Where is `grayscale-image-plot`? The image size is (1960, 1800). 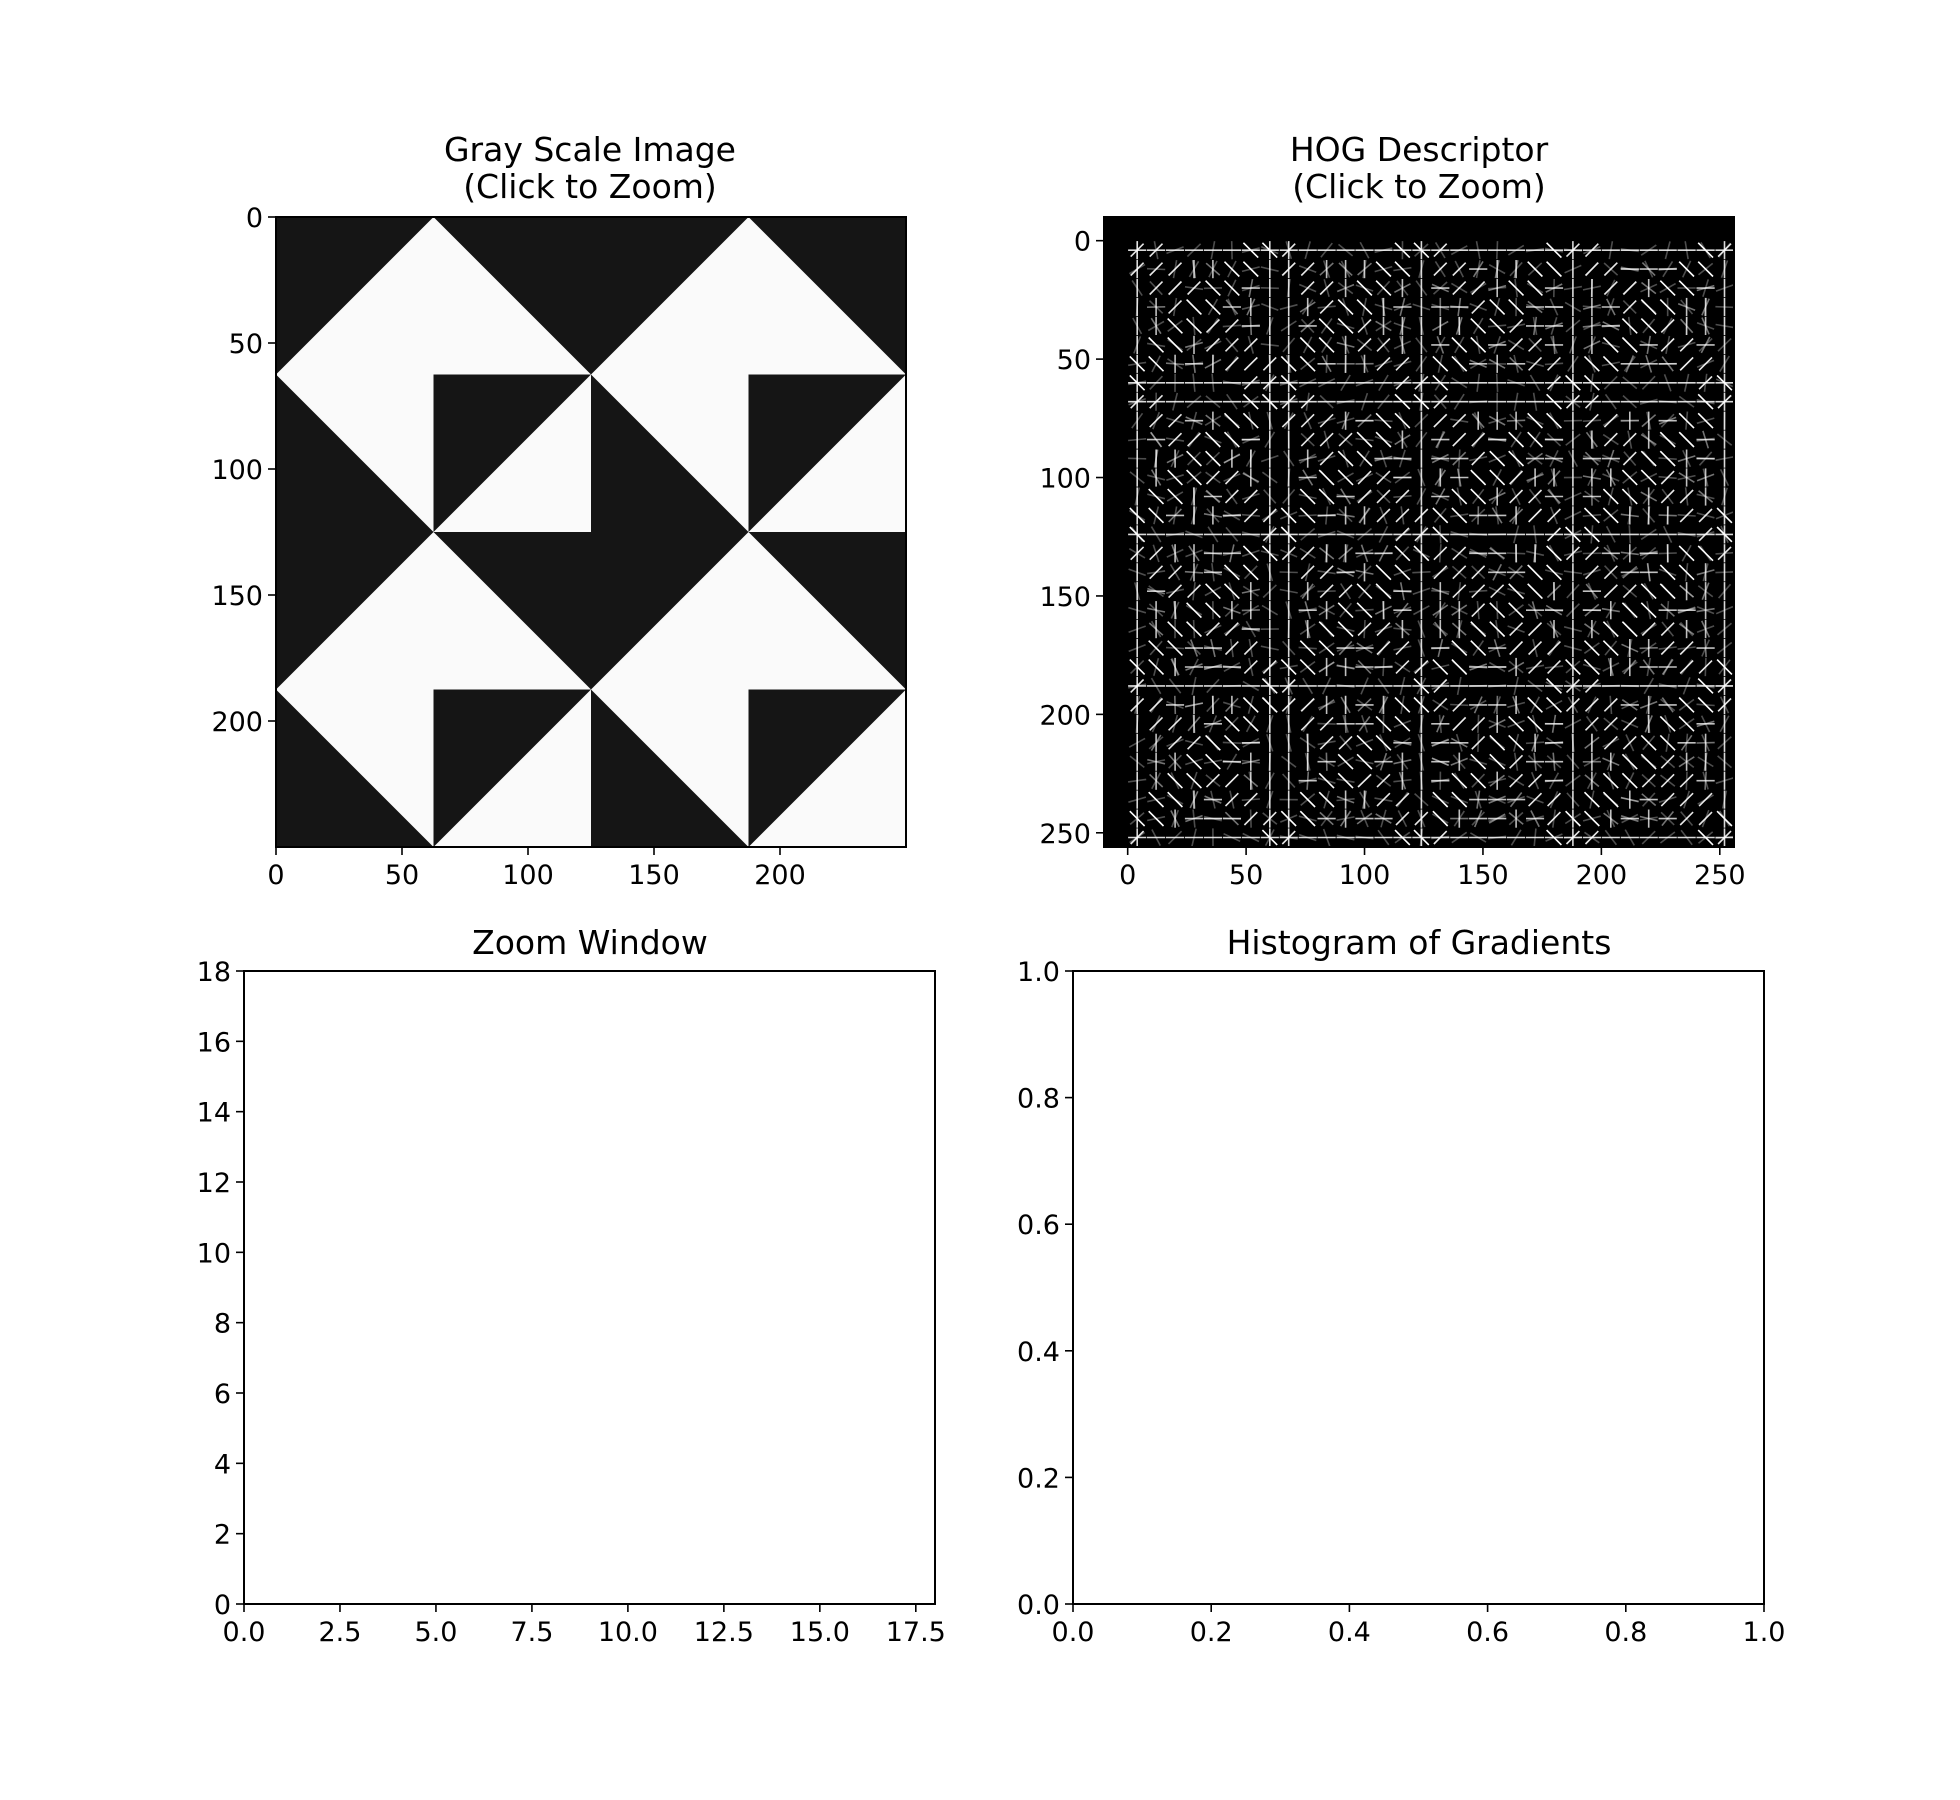 grayscale-image-plot is located at coordinates (591, 532).